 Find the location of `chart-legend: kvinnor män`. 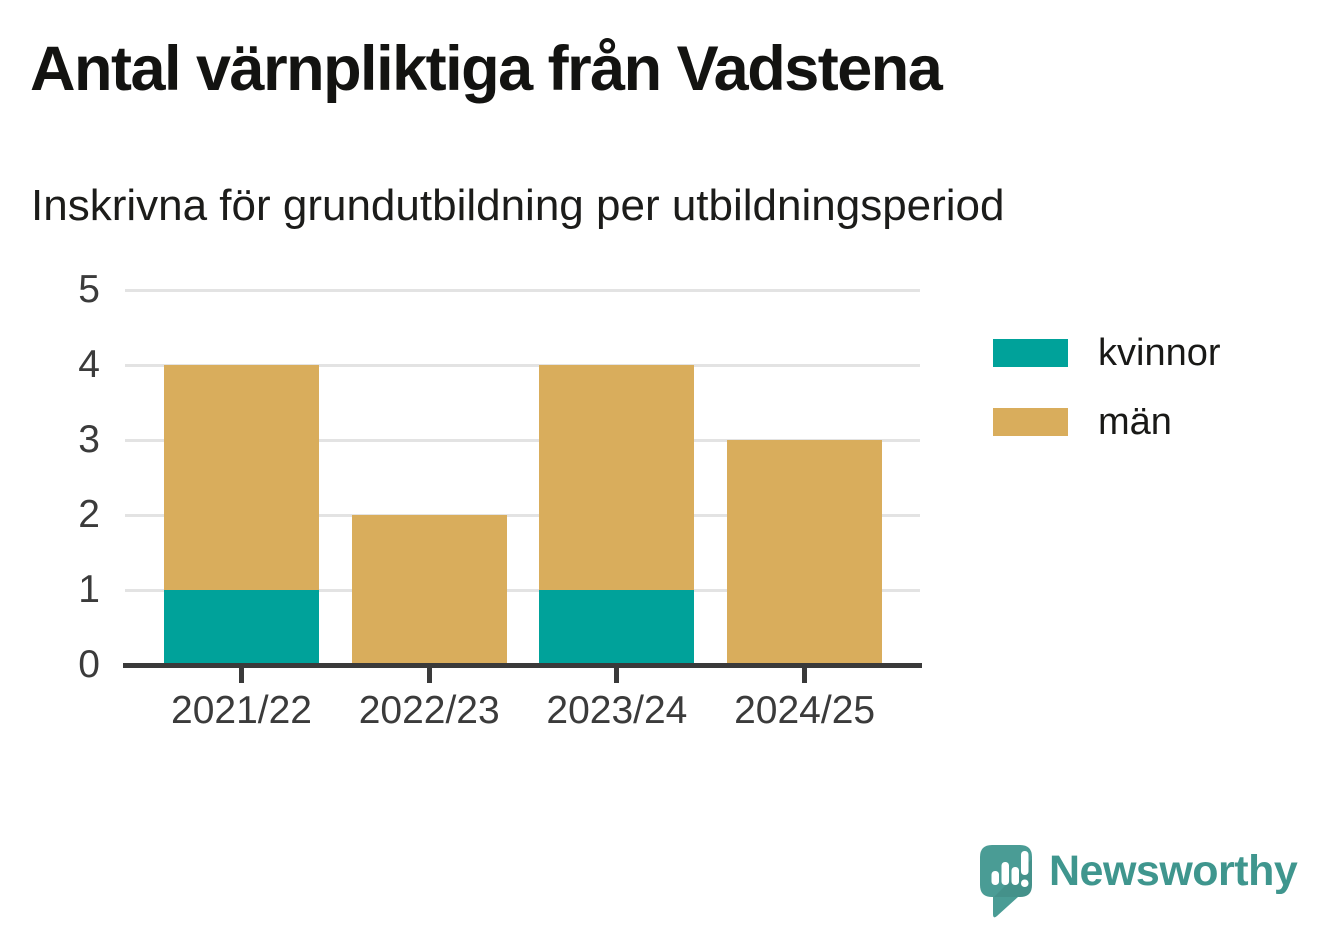

chart-legend: kvinnor män is located at coordinates (1107, 387).